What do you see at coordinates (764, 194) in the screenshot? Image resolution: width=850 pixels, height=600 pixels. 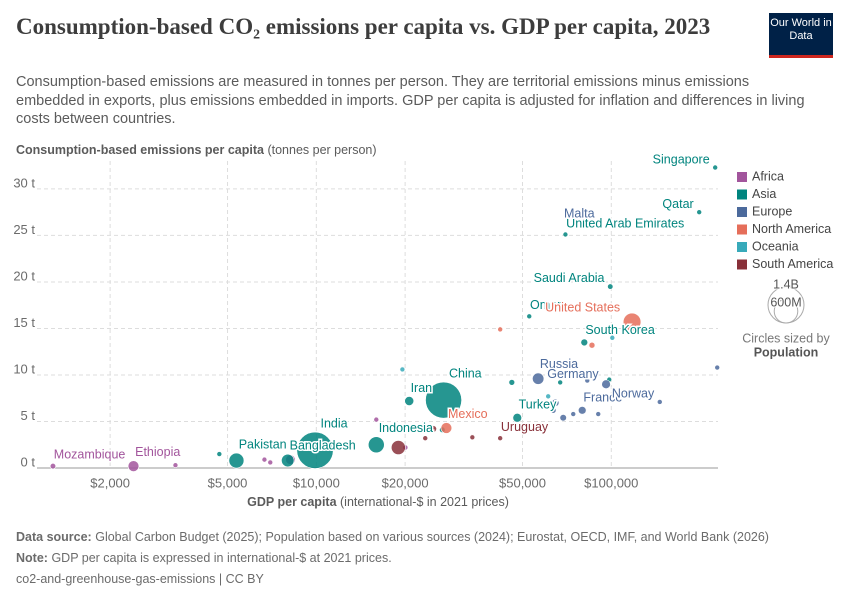 I see `legend-label: Asia` at bounding box center [764, 194].